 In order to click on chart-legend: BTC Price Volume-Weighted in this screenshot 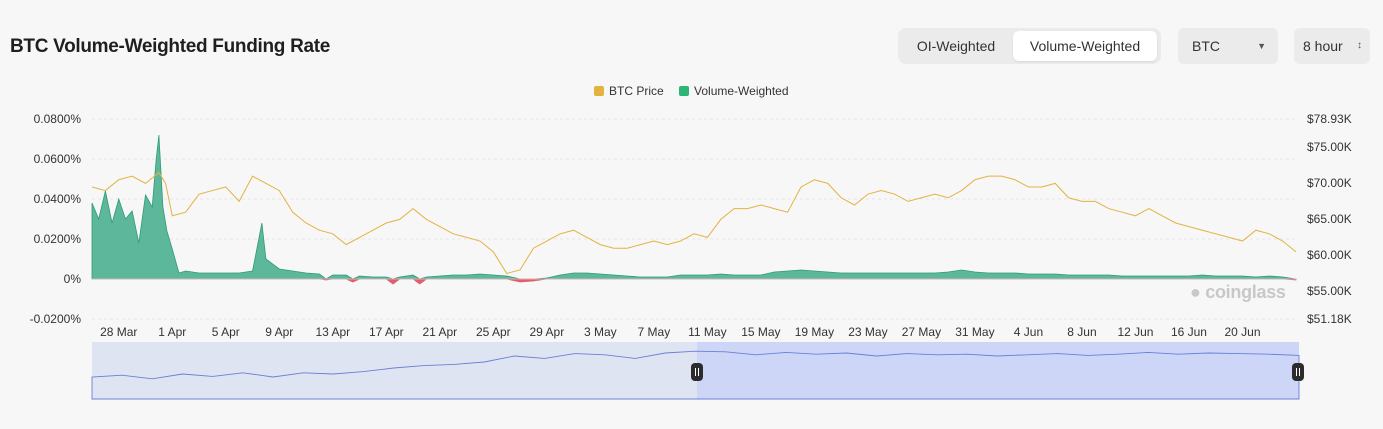, I will do `click(697, 92)`.